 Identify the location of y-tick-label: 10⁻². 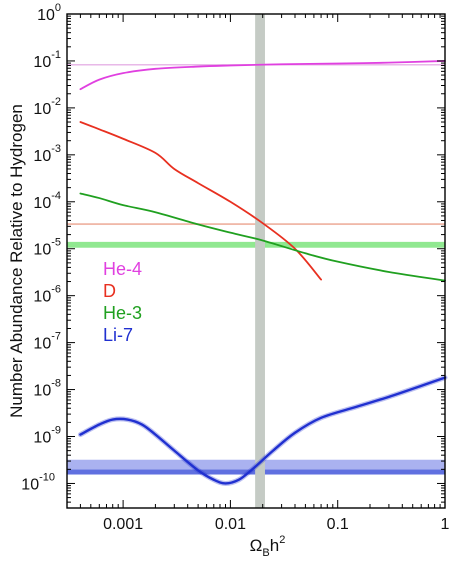
(47, 107).